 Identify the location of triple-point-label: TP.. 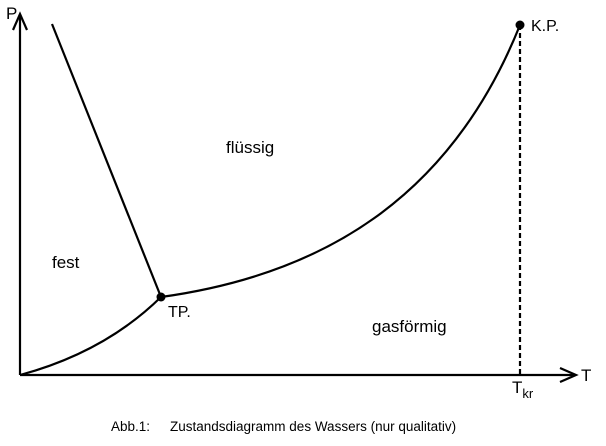
(179, 312).